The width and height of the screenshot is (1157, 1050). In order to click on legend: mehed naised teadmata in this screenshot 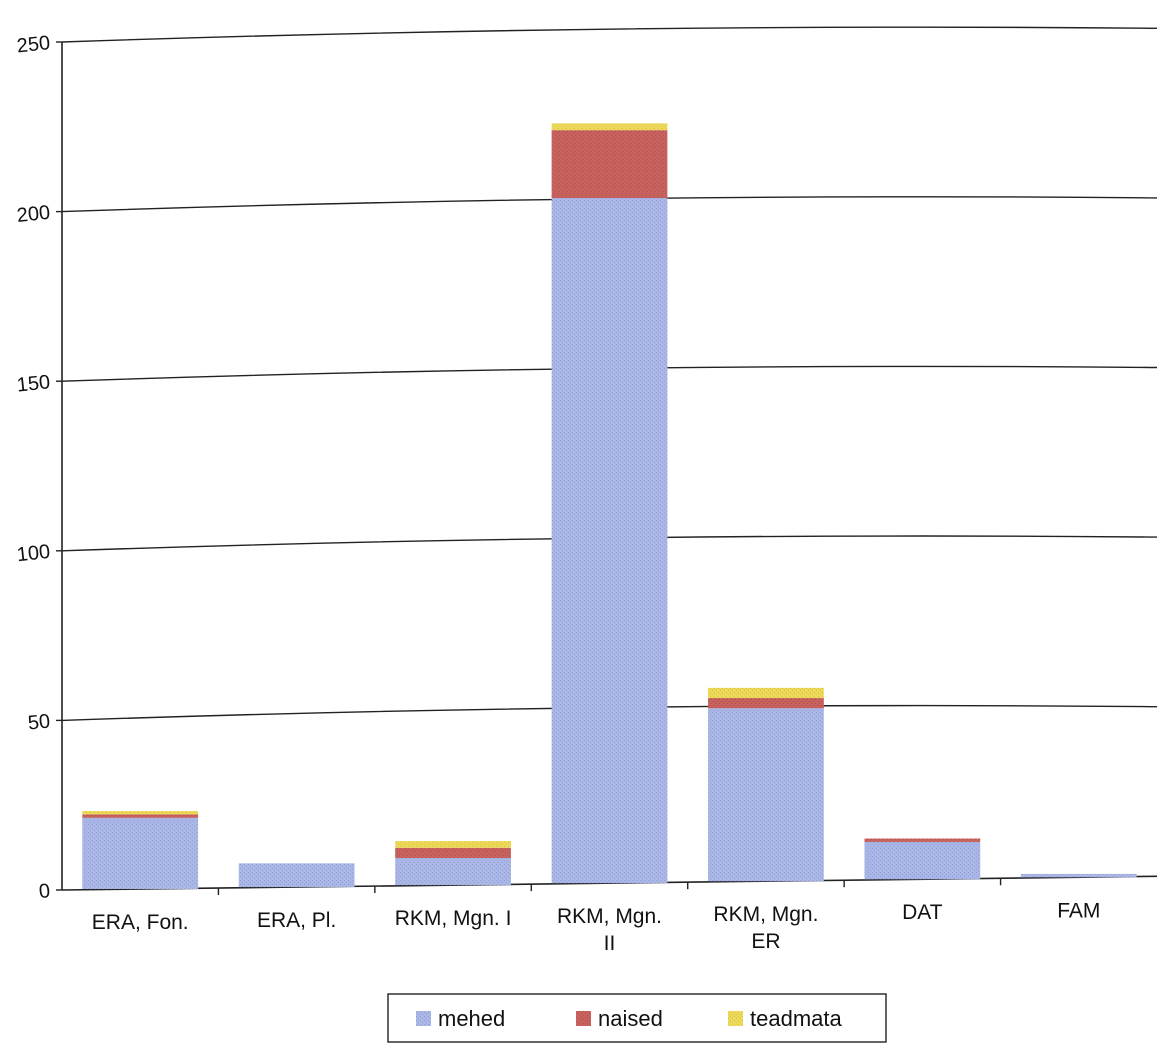, I will do `click(637, 1018)`.